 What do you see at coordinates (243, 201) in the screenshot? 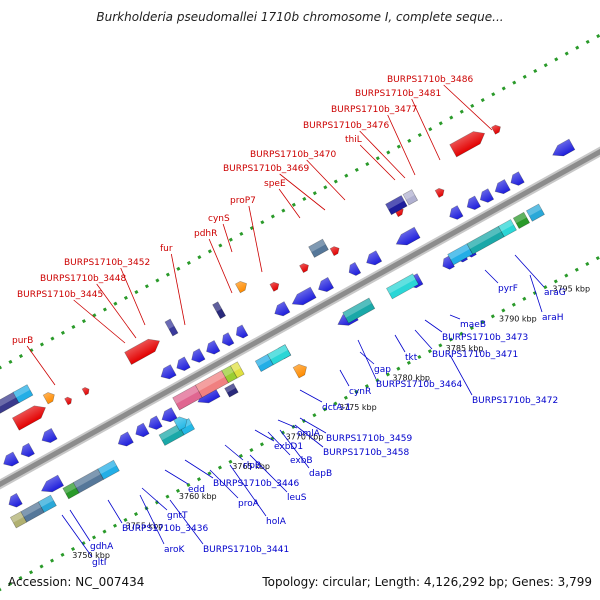
I see `top-gene-label: proP7` at bounding box center [243, 201].